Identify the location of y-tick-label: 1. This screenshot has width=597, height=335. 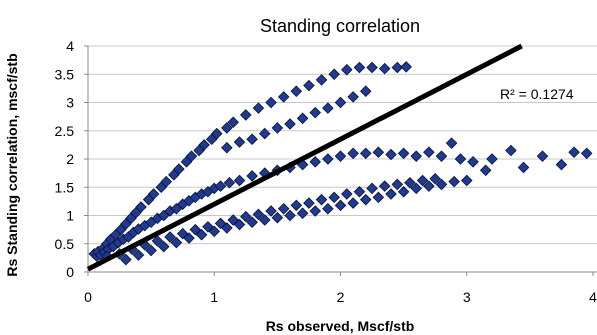
(70, 216).